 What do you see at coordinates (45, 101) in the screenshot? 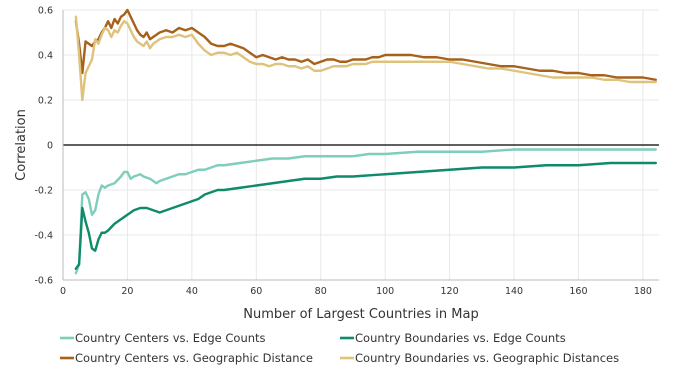
I see `y-tick-label: 0.2` at bounding box center [45, 101].